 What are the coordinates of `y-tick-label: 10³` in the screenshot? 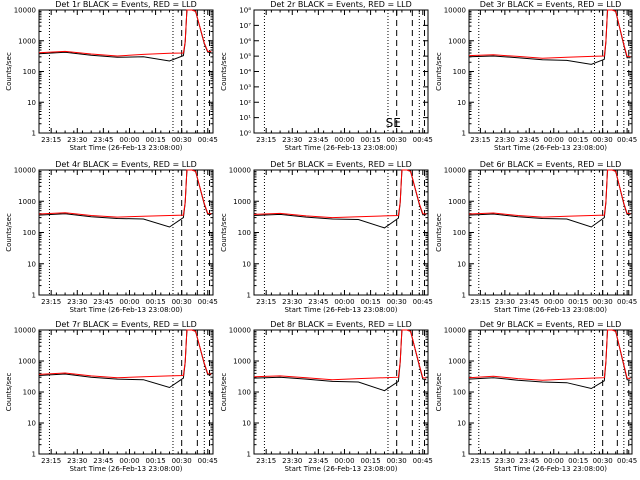 It's located at (245, 87).